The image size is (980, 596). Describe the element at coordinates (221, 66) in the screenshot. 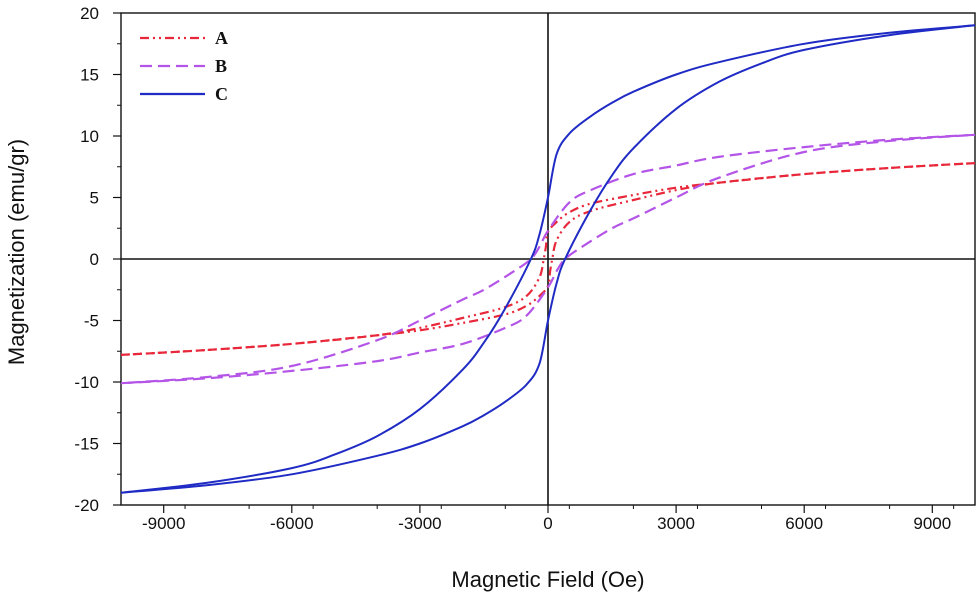

I see `legend-label-b: B` at that location.